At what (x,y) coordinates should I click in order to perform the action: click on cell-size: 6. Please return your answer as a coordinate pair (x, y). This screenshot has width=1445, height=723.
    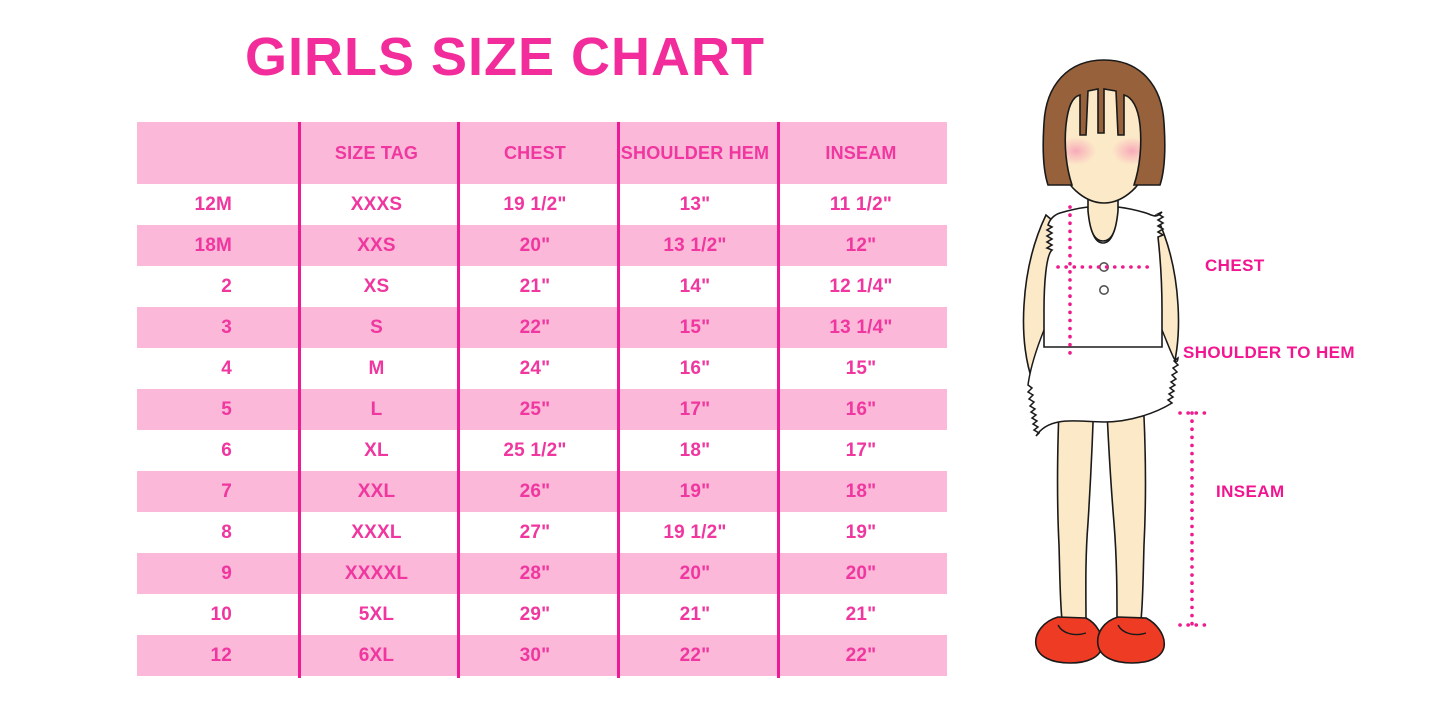
    Looking at the image, I should click on (217, 450).